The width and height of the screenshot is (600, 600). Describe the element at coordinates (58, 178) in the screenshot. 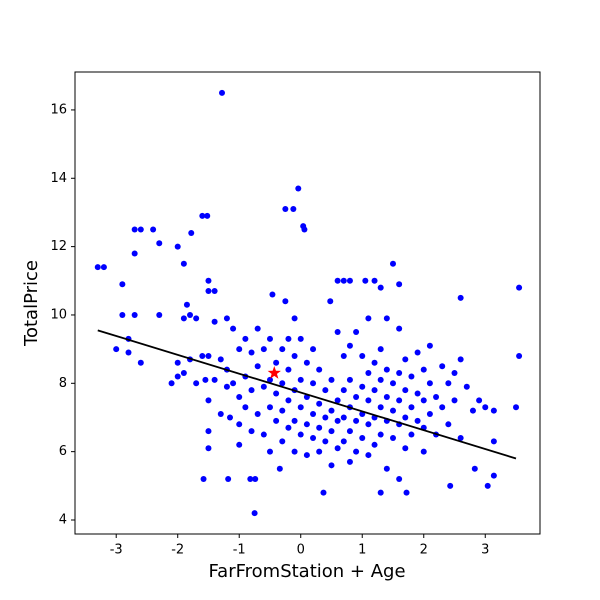

I see `y-tick-label: 14` at that location.